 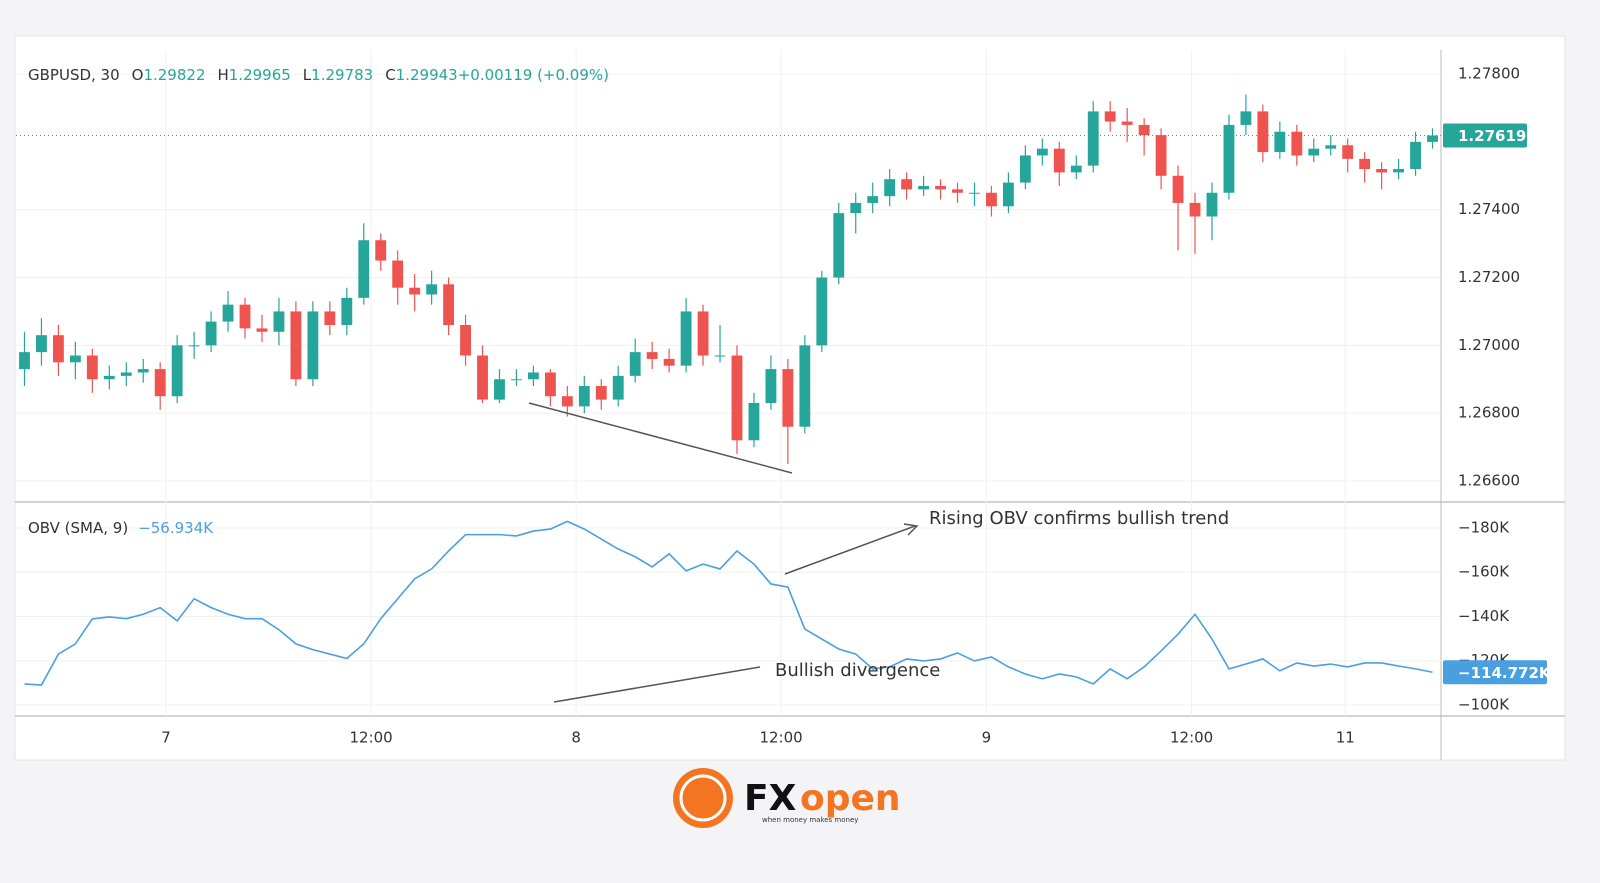 I want to click on header-value: 1.29822, so click(x=174, y=75).